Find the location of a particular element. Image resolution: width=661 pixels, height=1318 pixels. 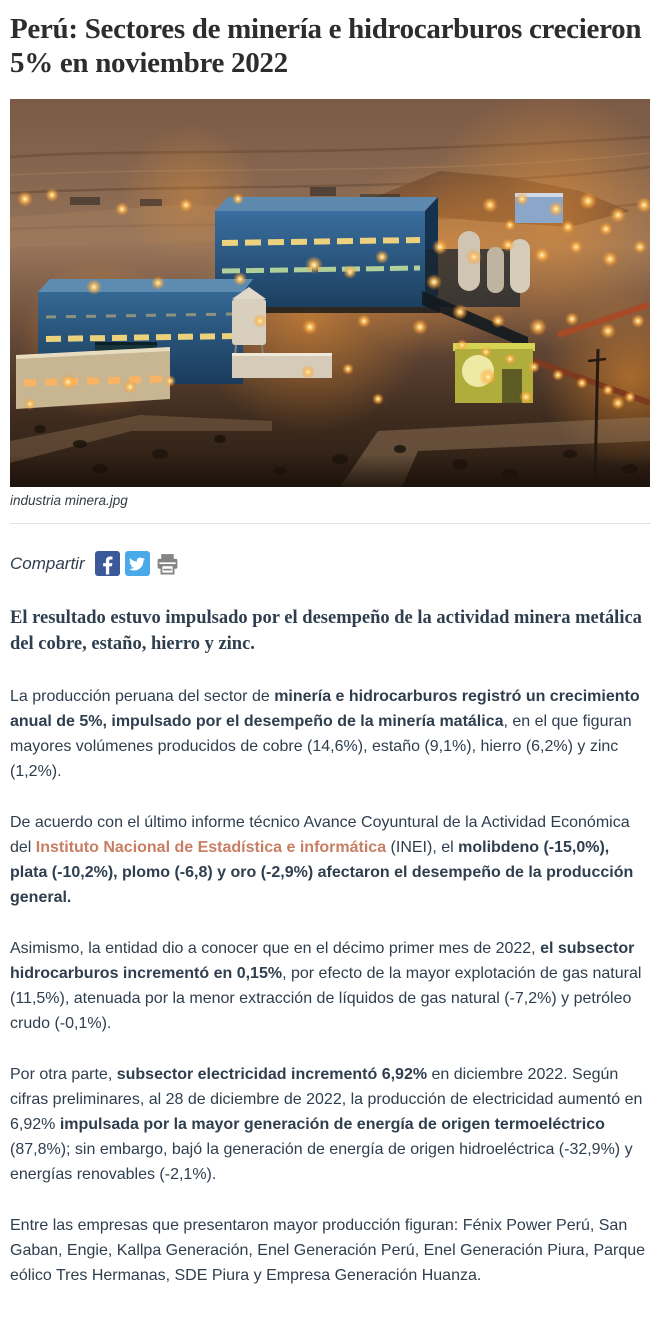

twitter-icon is located at coordinates (137, 564).